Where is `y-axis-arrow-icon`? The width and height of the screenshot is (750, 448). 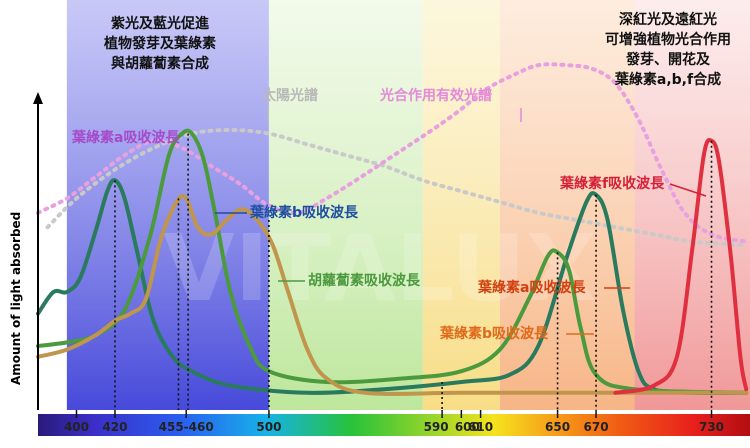
y-axis-arrow-icon is located at coordinates (38, 98).